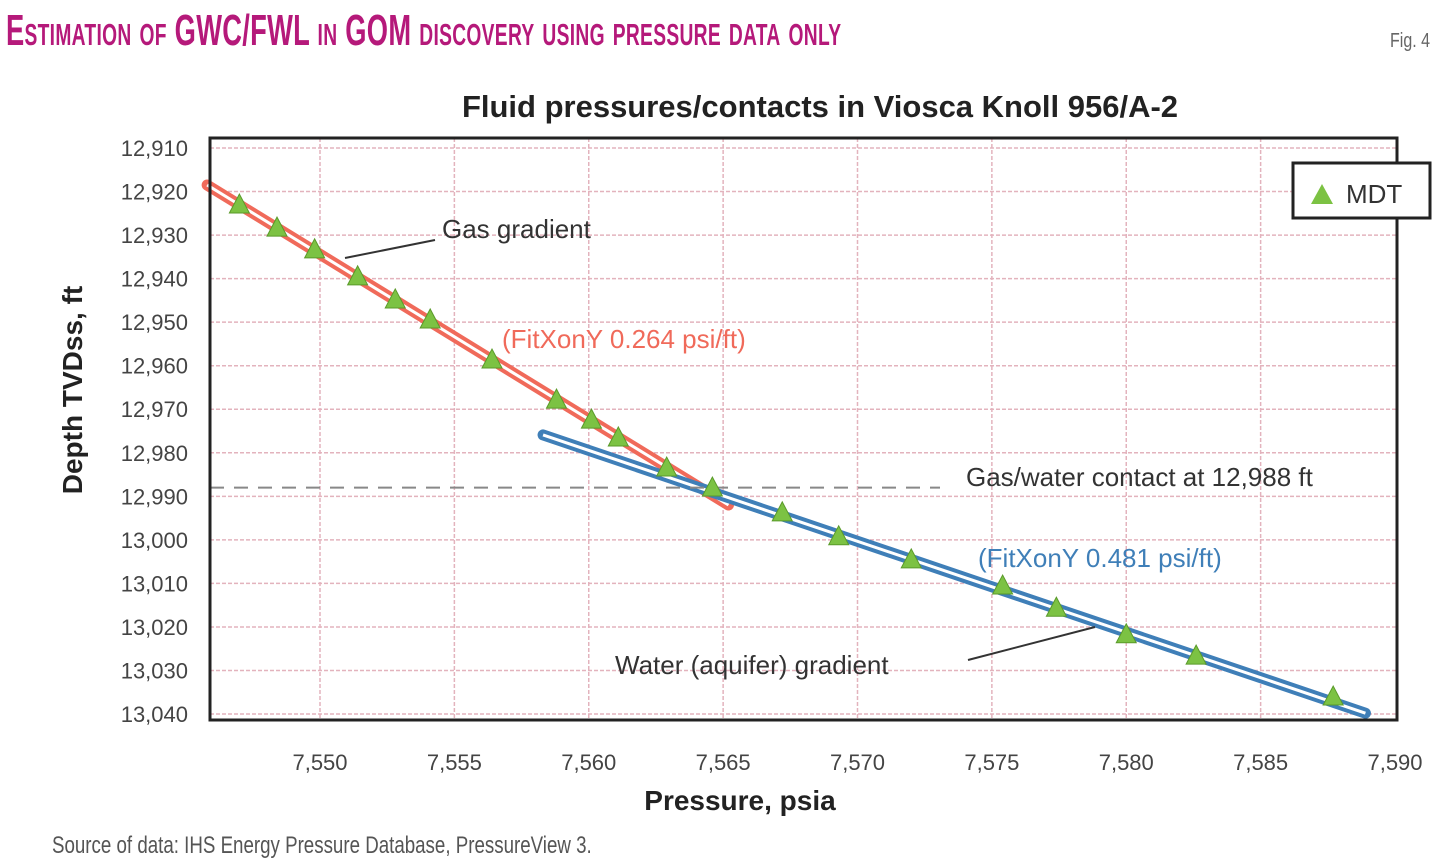 This screenshot has width=1440, height=868. Describe the element at coordinates (154, 279) in the screenshot. I see `y-tick-label: 12,940` at that location.